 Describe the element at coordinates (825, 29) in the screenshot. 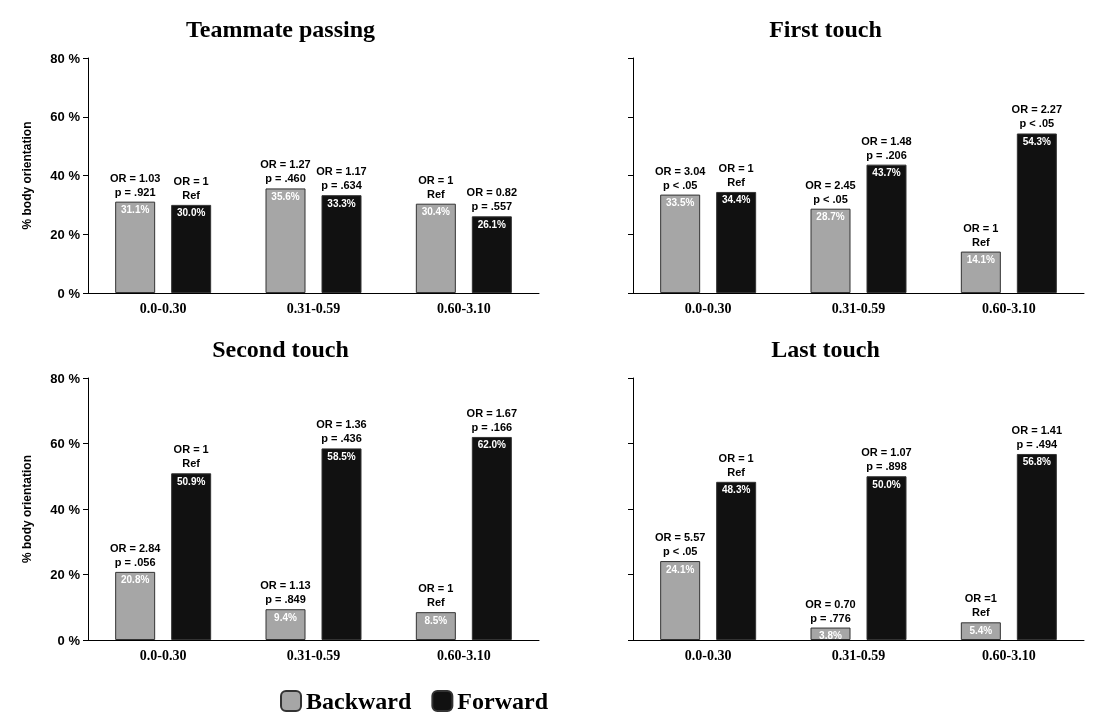

I see `chart-title: First touch` at that location.